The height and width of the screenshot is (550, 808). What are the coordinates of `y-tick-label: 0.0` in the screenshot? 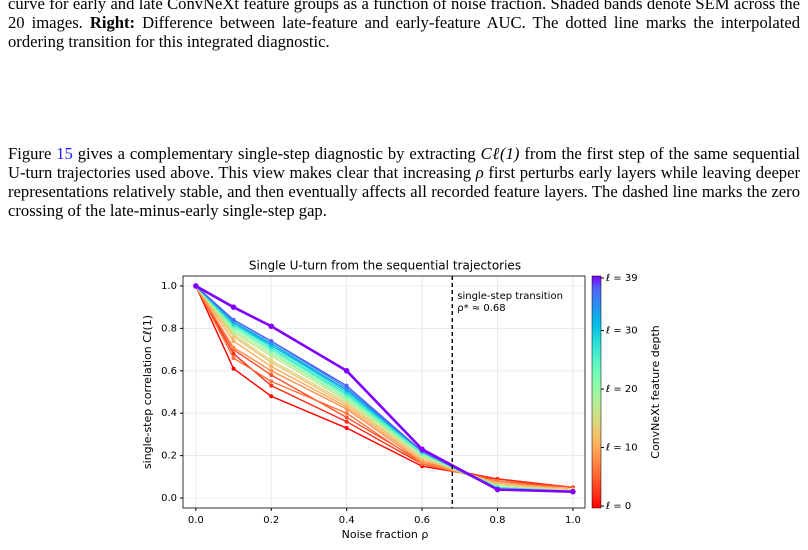 It's located at (169, 498).